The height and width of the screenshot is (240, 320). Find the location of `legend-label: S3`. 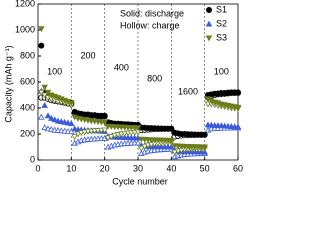

legend-label: S3 is located at coordinates (221, 37).